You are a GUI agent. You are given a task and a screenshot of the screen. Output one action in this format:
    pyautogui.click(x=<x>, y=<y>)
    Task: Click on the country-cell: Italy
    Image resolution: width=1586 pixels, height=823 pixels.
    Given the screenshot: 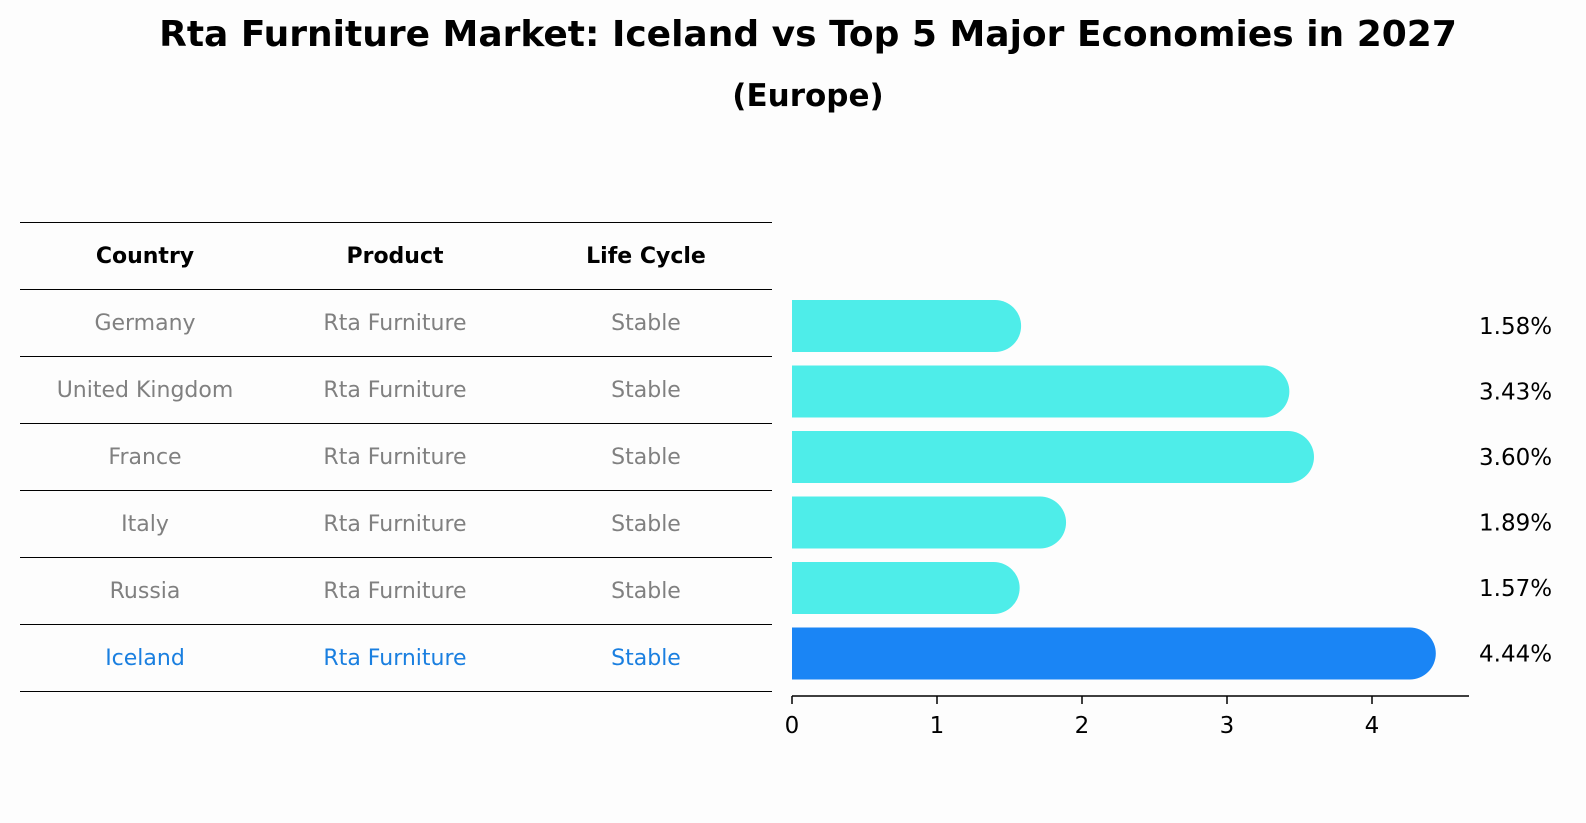 What is the action you would take?
    pyautogui.click(x=145, y=524)
    